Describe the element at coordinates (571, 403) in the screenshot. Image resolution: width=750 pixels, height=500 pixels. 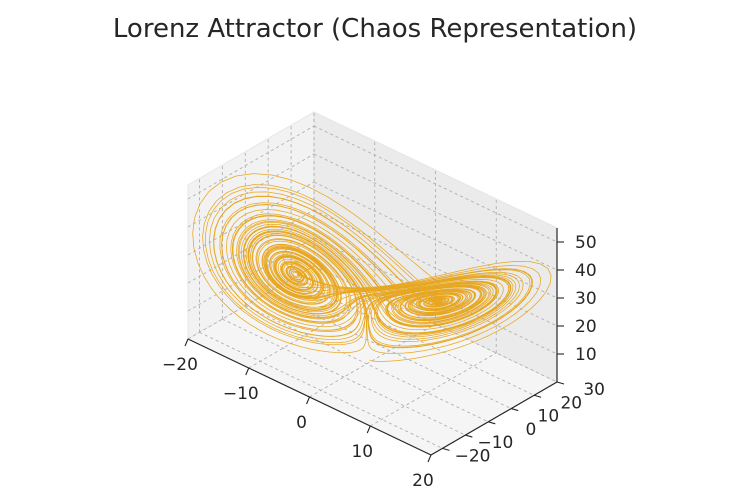
I see `y-tick-label: 20` at that location.